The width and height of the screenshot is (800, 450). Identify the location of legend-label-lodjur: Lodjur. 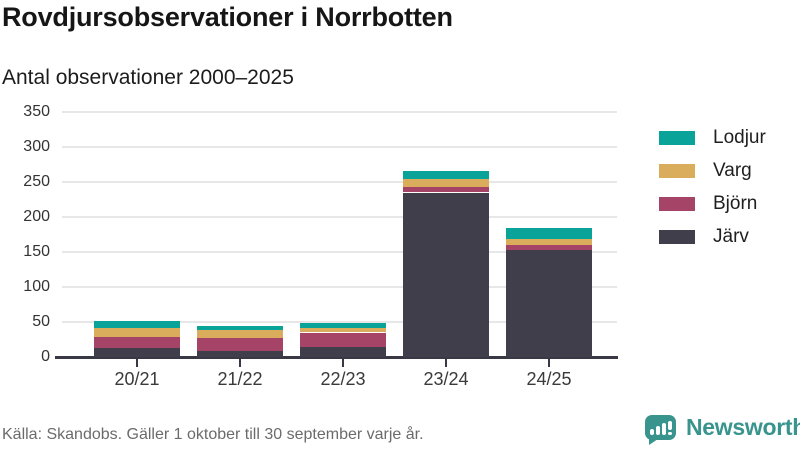
(739, 137).